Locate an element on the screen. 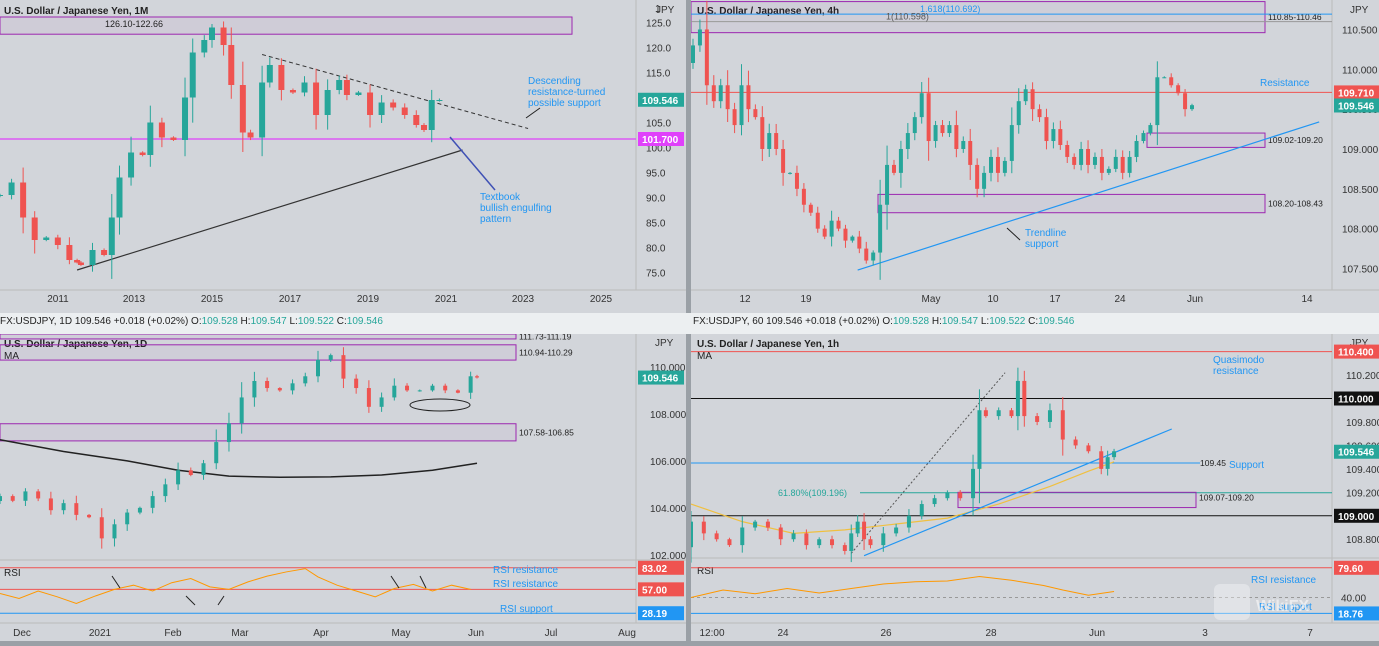 This screenshot has height=646, width=1379. level-tag: 110.400 is located at coordinates (1356, 353).